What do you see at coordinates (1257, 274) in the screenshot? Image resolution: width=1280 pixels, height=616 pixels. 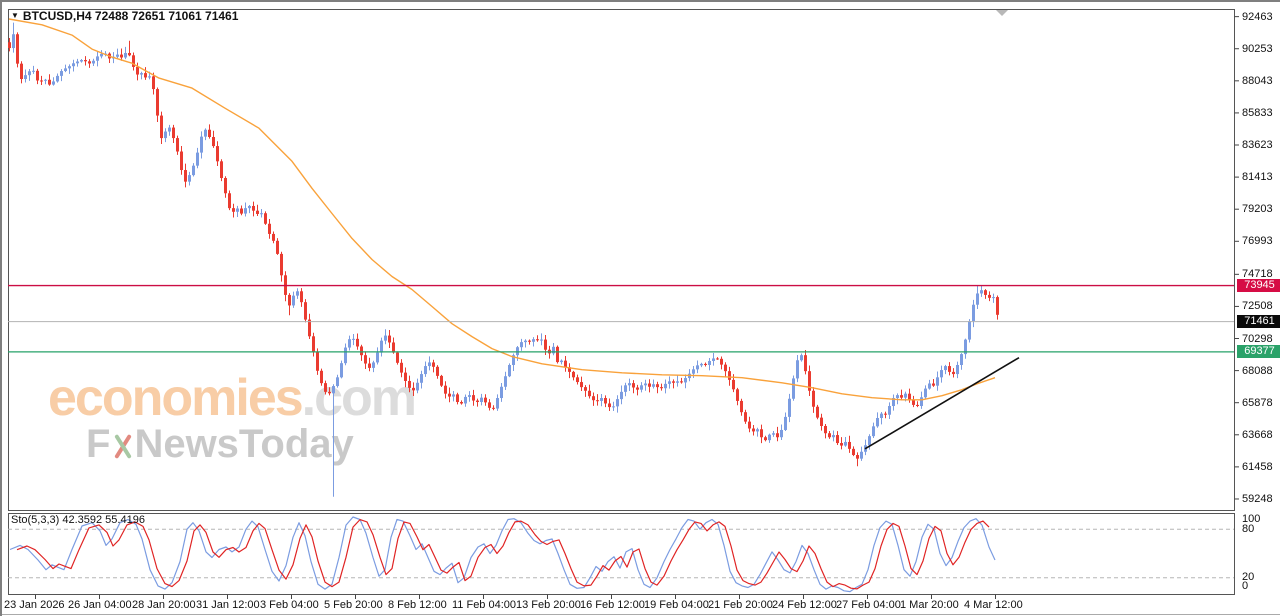 I see `price-axis-label: 74718` at bounding box center [1257, 274].